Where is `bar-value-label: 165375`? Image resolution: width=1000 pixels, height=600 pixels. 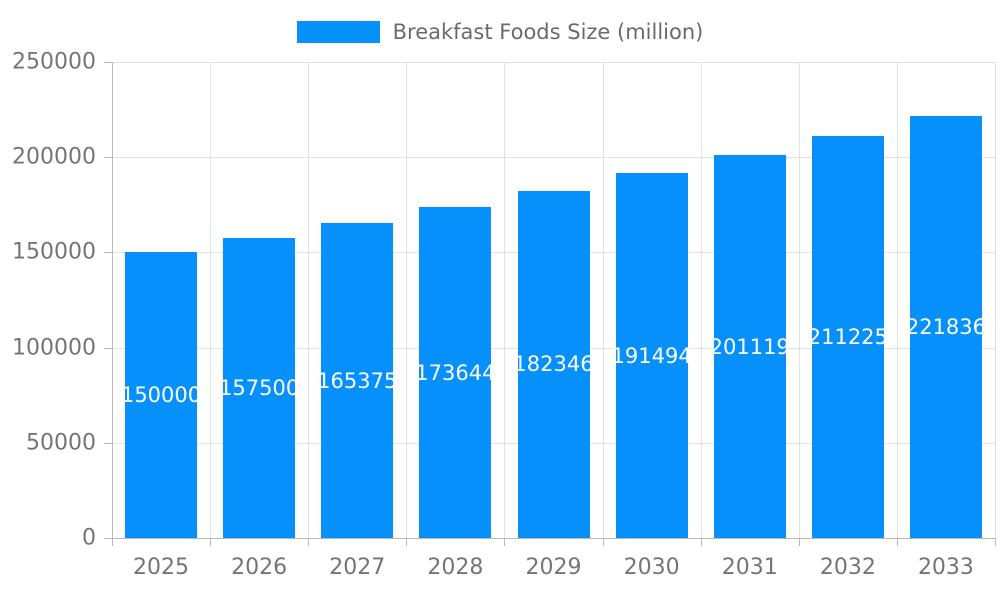 bar-value-label: 165375 is located at coordinates (357, 380).